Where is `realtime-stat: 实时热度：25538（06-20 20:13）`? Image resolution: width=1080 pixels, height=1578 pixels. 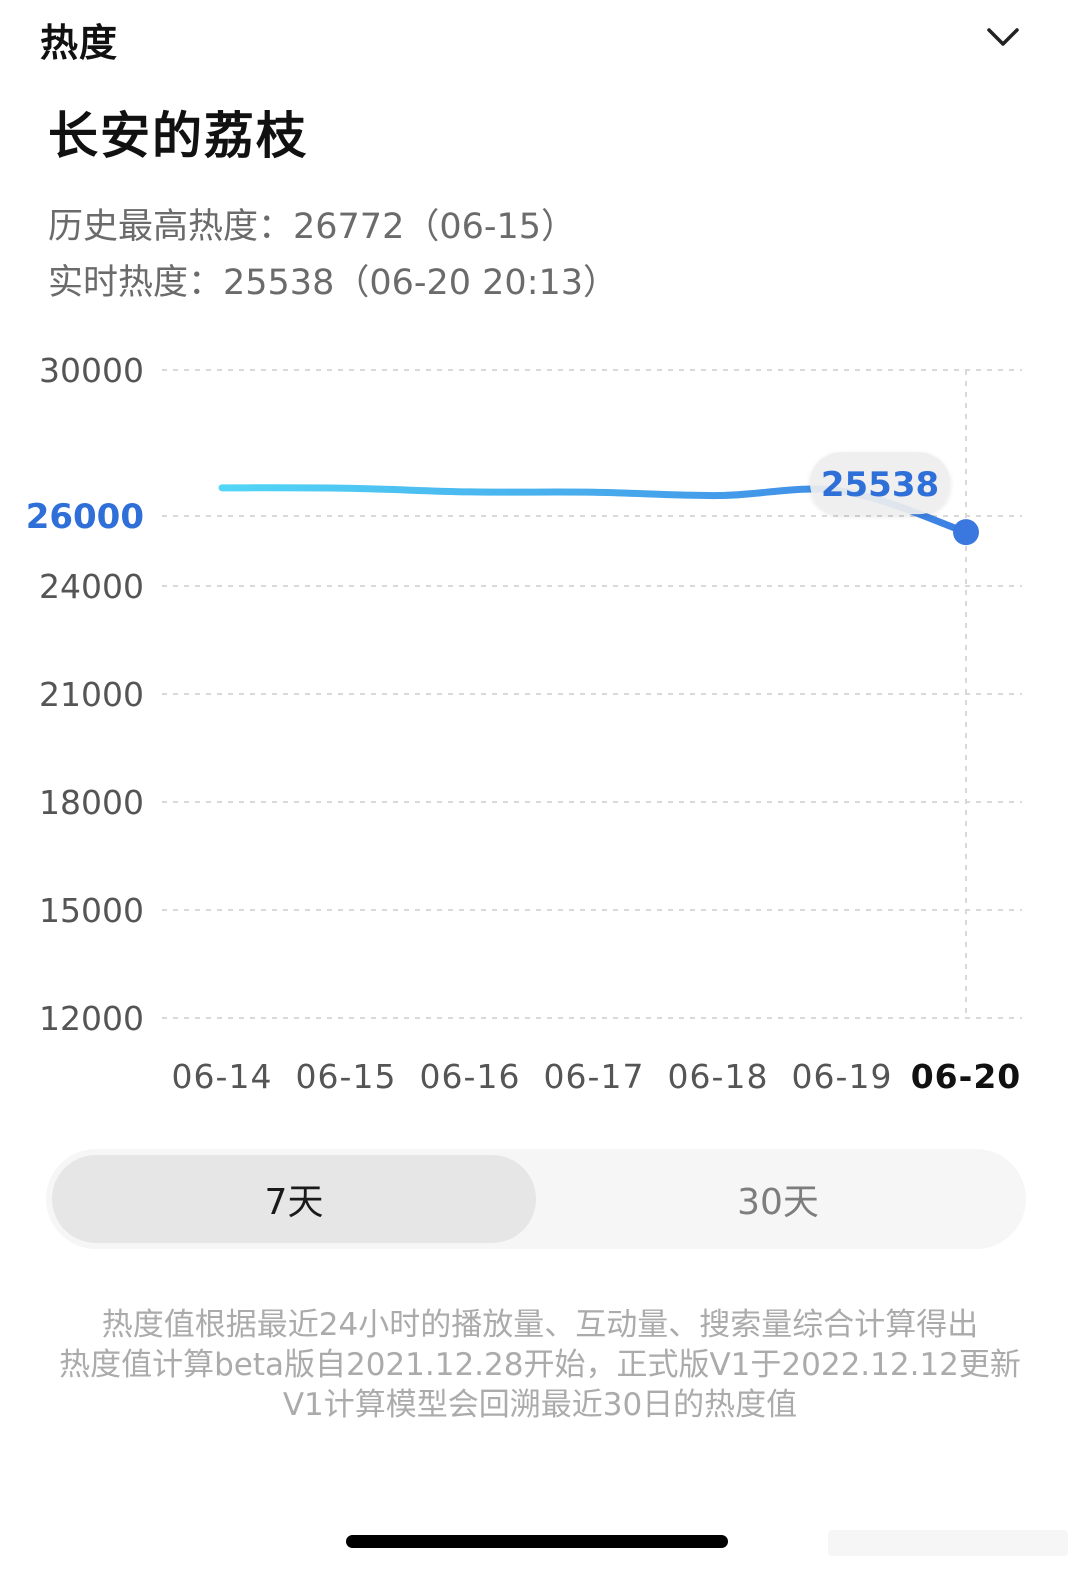
realtime-stat: 实时热度：25538（06-20 20:13） is located at coordinates (333, 283).